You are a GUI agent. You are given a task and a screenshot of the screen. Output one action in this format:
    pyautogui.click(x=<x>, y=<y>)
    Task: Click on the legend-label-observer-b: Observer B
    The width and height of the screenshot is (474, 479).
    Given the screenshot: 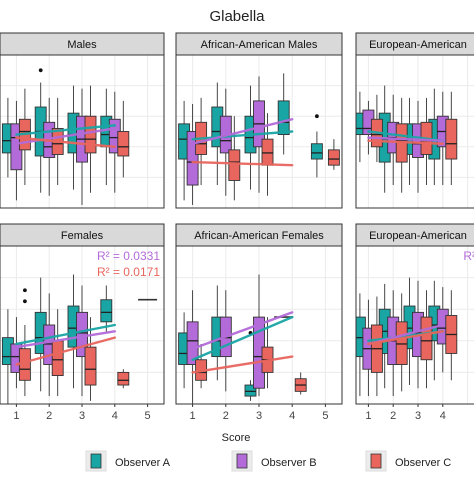 What is the action you would take?
    pyautogui.click(x=289, y=463)
    